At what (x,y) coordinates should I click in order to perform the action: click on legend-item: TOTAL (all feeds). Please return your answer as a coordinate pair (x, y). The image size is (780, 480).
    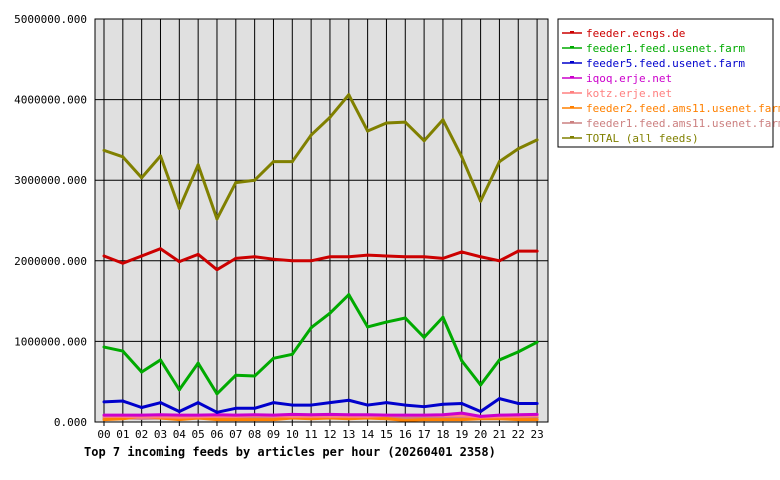
    Looking at the image, I should click on (630, 138).